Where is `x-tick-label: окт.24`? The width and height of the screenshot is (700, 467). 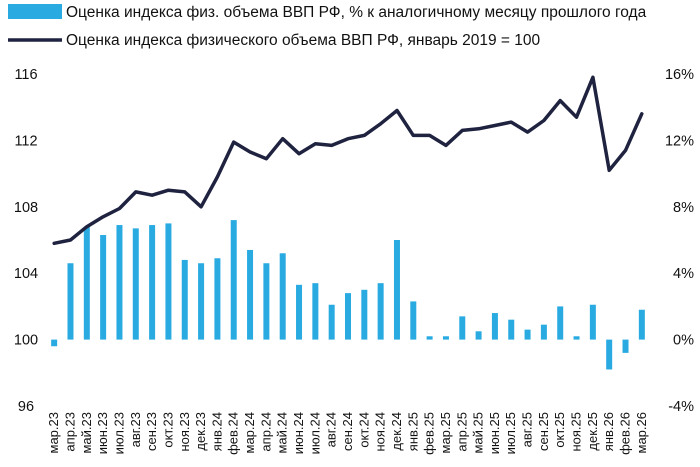
x-tick-label: окт.24 is located at coordinates (363, 430).